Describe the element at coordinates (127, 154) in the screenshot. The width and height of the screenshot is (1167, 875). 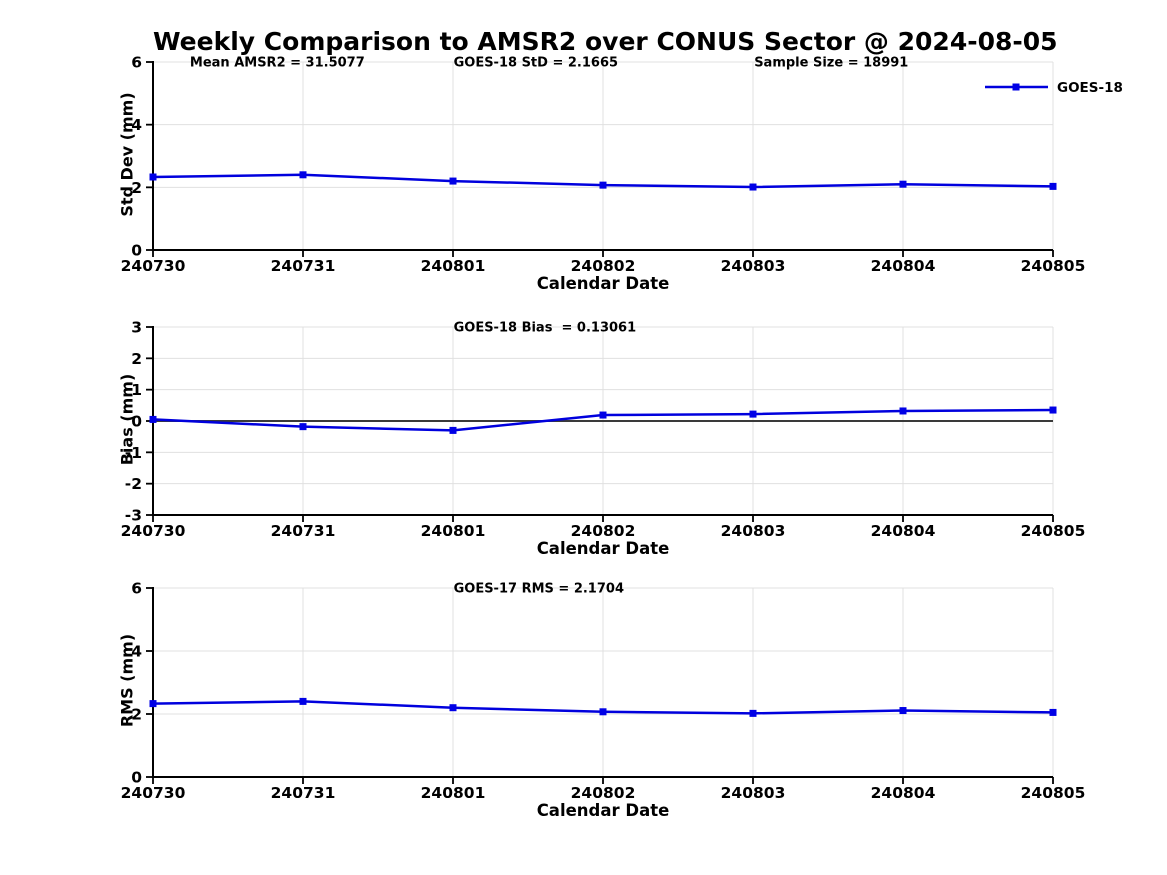
I see `ylabel-stddev: Std Dev (mm)` at that location.